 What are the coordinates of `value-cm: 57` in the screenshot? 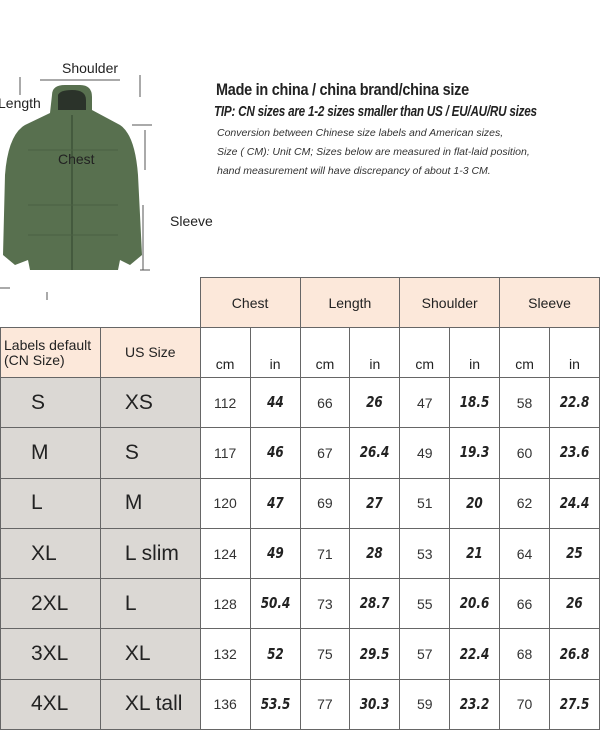 It's located at (425, 654).